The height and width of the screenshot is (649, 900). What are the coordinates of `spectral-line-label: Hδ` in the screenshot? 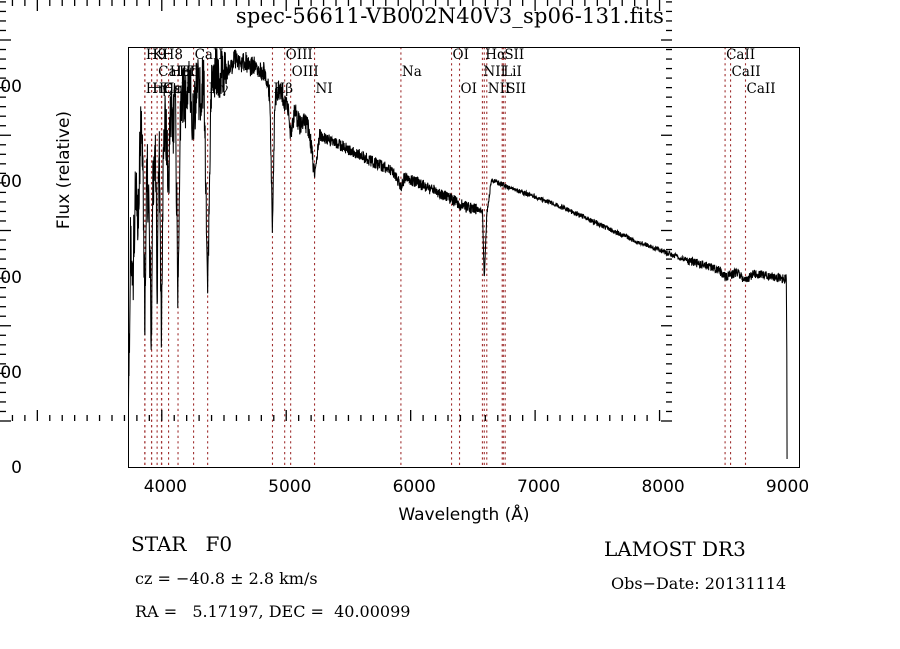 It's located at (189, 72).